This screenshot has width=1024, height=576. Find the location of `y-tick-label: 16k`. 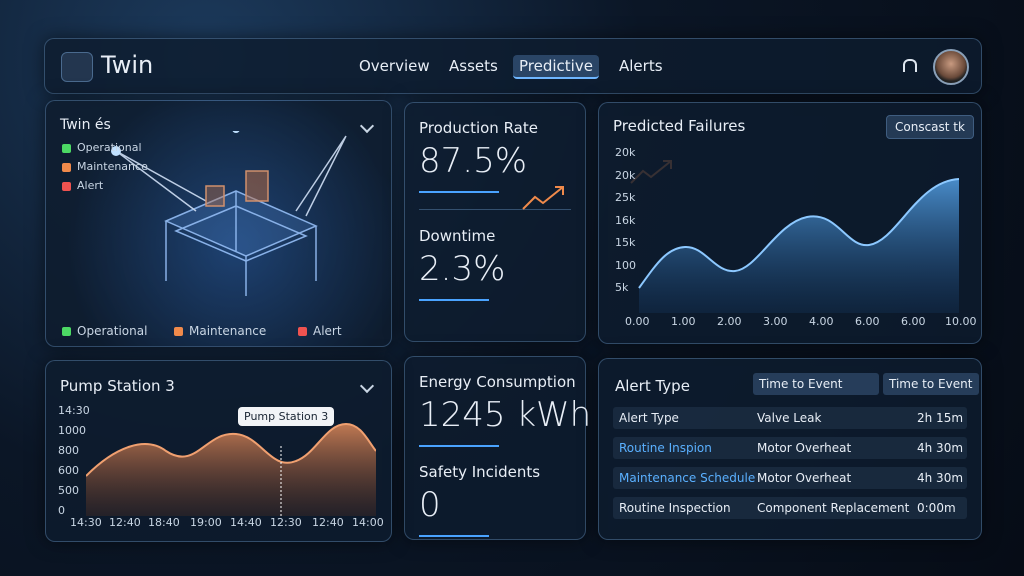

y-tick-label: 16k is located at coordinates (625, 220).